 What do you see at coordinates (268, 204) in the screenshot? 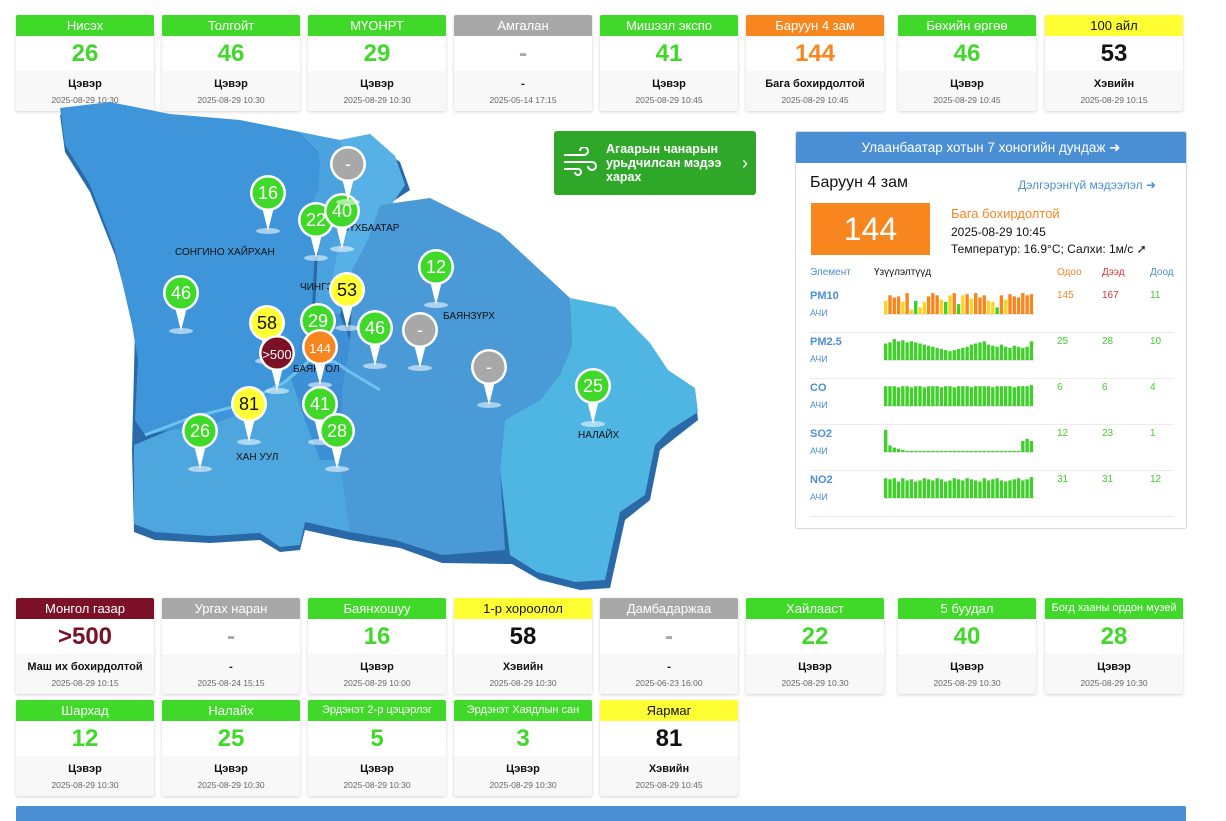
I see `station-marker: 16` at bounding box center [268, 204].